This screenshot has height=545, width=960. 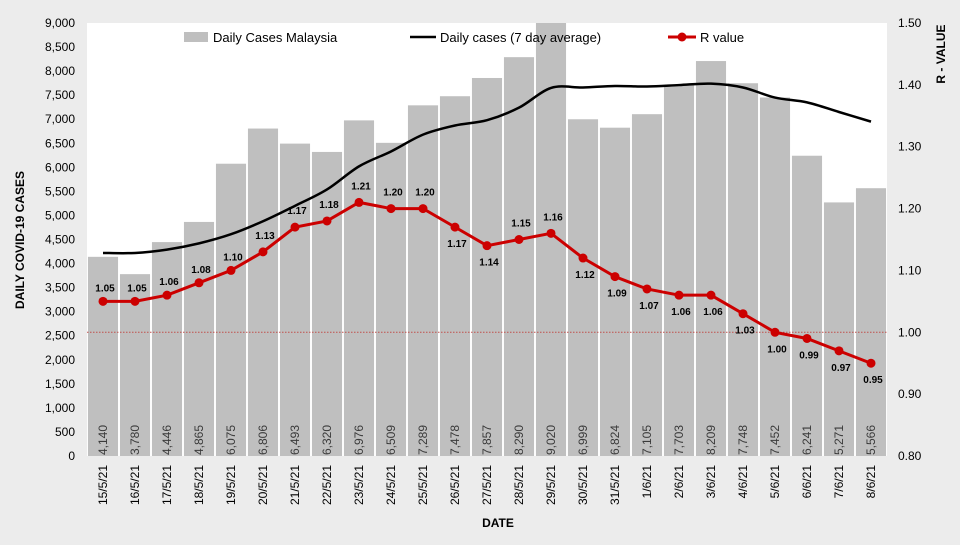 I want to click on y2-axis-title: R - VALUE, so click(x=941, y=53).